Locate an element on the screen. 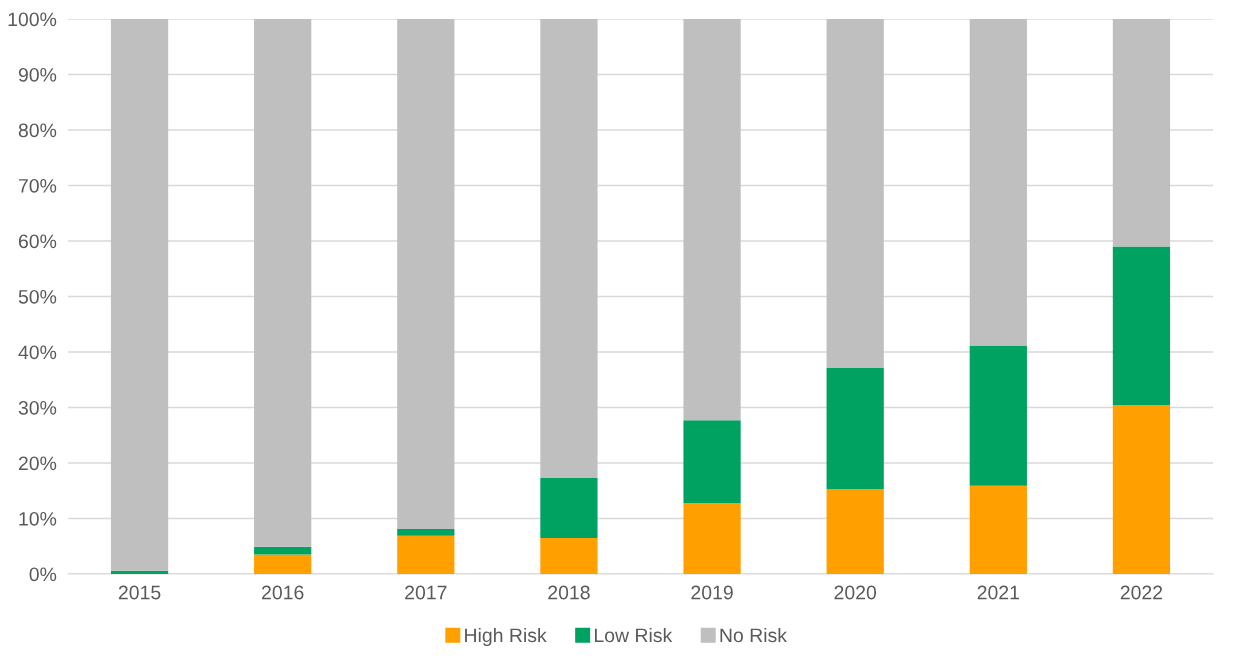 The width and height of the screenshot is (1233, 661). x-tick-label: 2020 is located at coordinates (855, 592).